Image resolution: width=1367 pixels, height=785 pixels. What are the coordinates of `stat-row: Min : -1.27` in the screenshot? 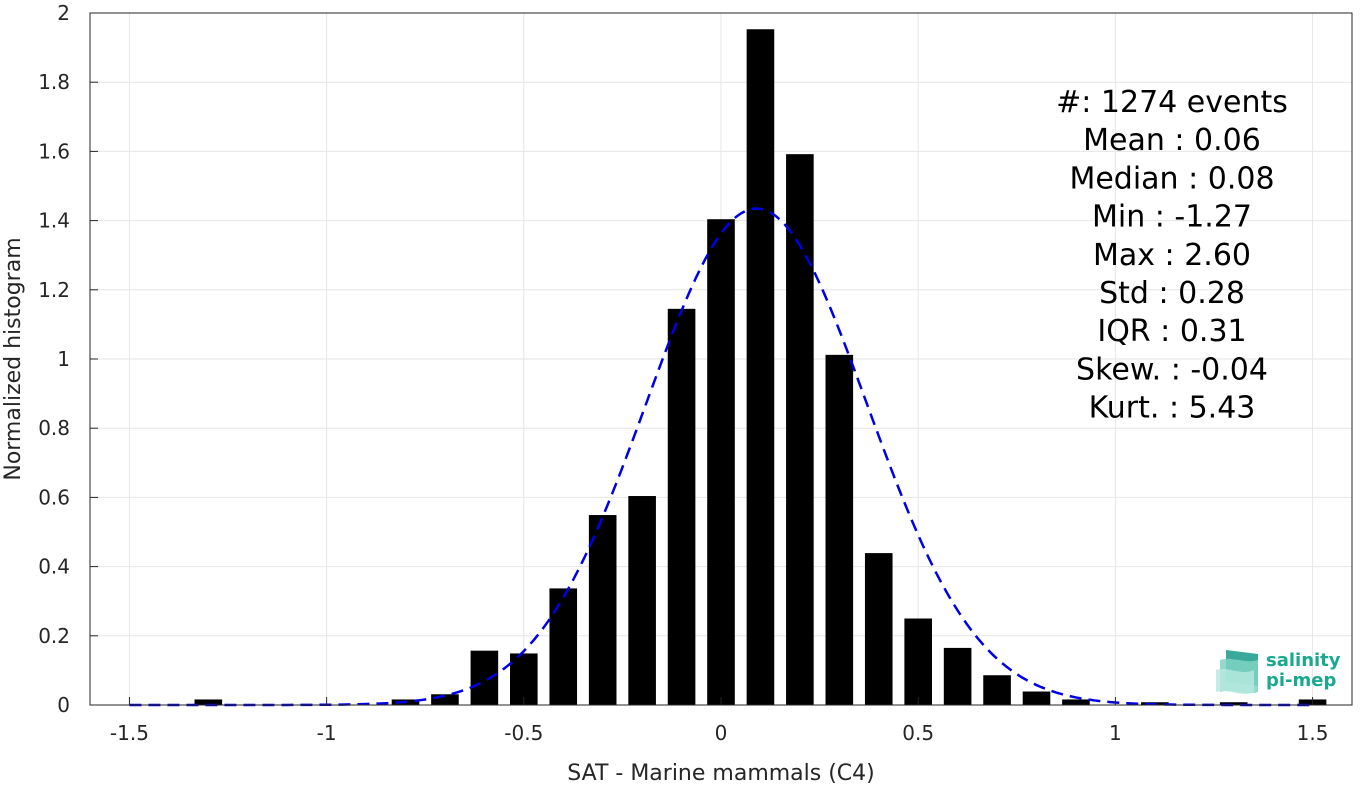 It's located at (1172, 217).